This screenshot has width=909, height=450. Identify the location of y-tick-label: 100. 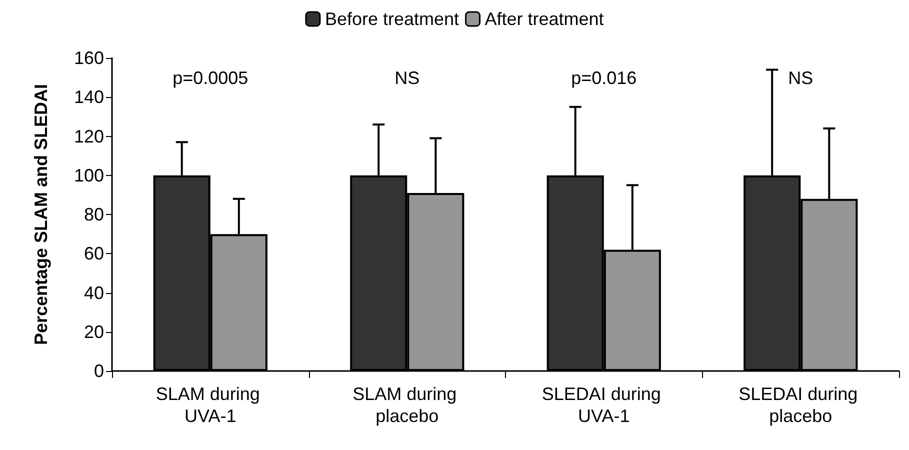
(89, 175).